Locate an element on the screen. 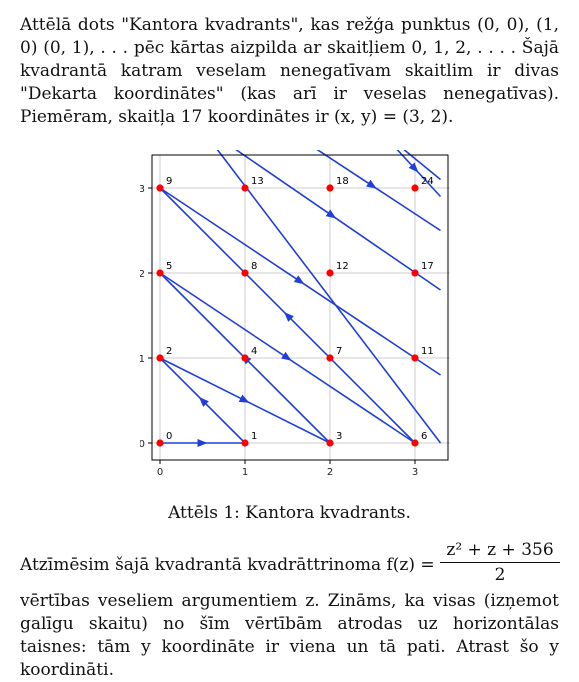  point-label: 0 is located at coordinates (169, 436).